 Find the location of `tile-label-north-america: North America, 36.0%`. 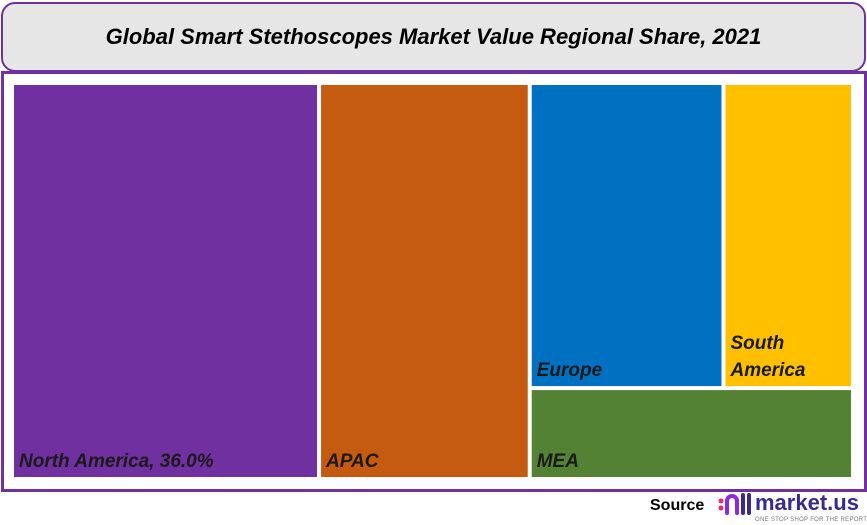

tile-label-north-america: North America, 36.0% is located at coordinates (116, 461).